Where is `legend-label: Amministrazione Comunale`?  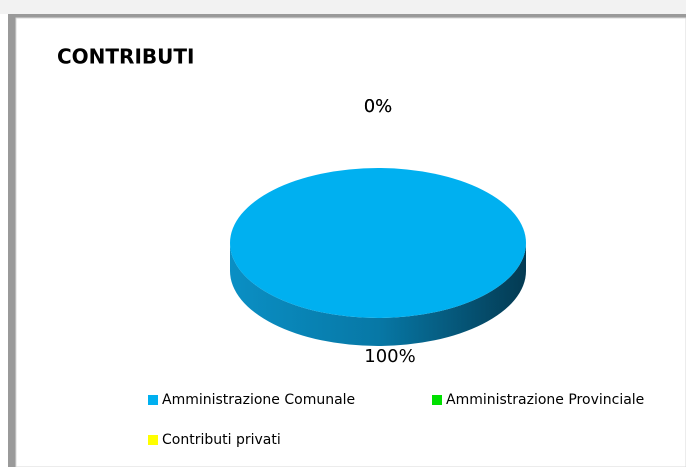
legend-label: Amministrazione Comunale is located at coordinates (258, 400).